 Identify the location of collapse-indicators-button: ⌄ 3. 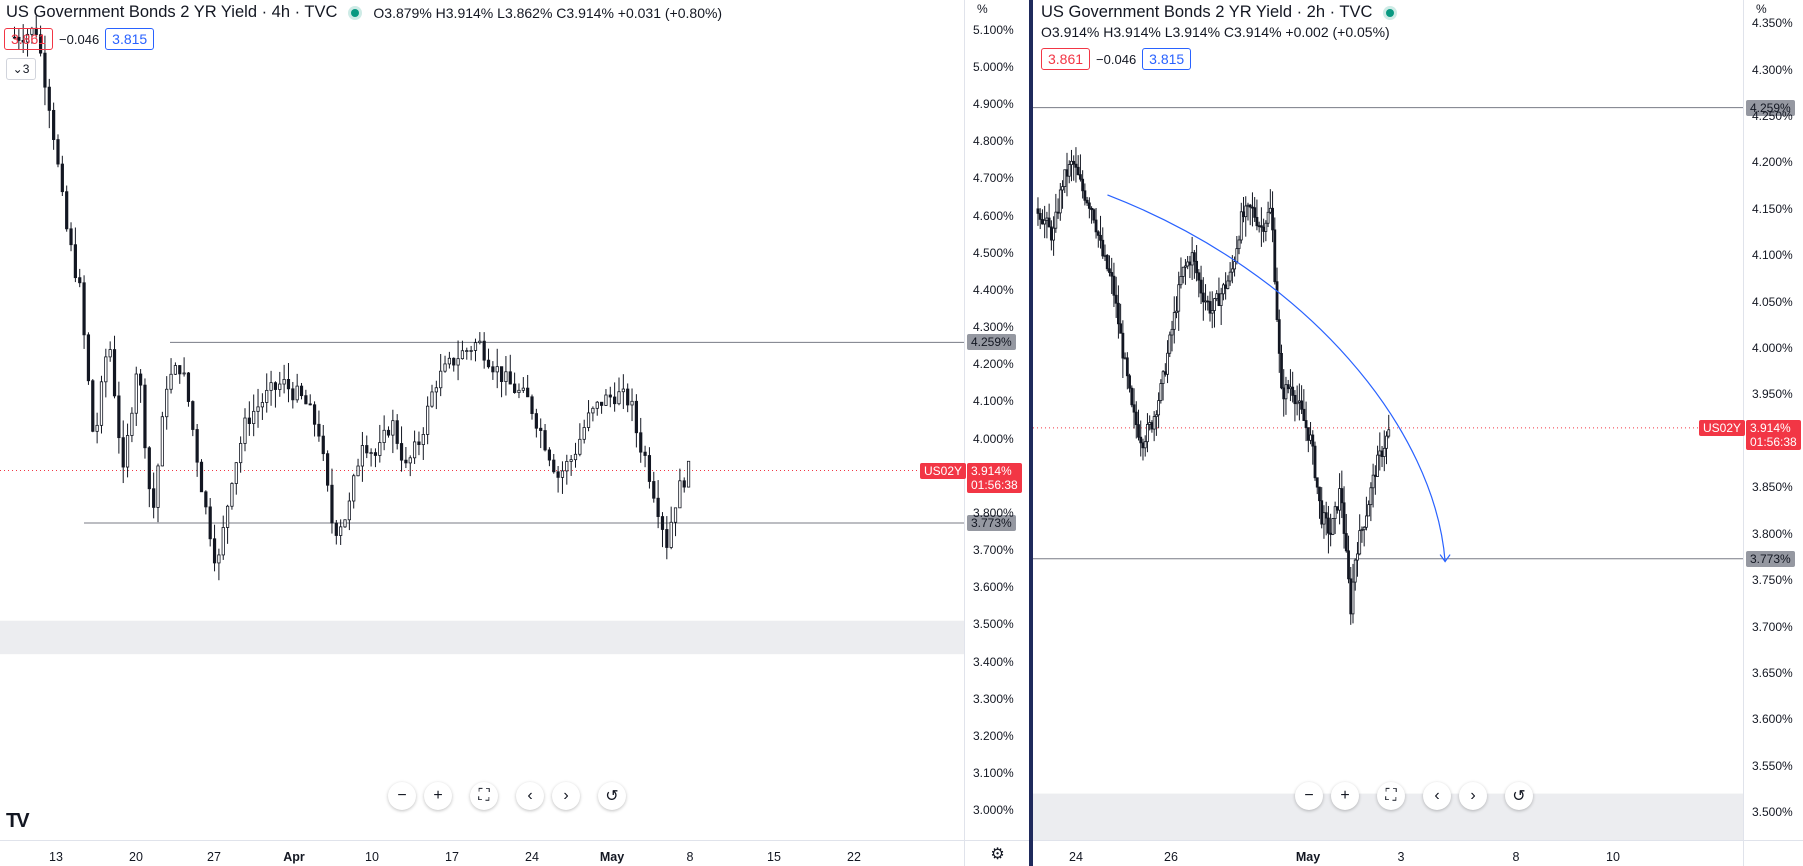
(21, 69).